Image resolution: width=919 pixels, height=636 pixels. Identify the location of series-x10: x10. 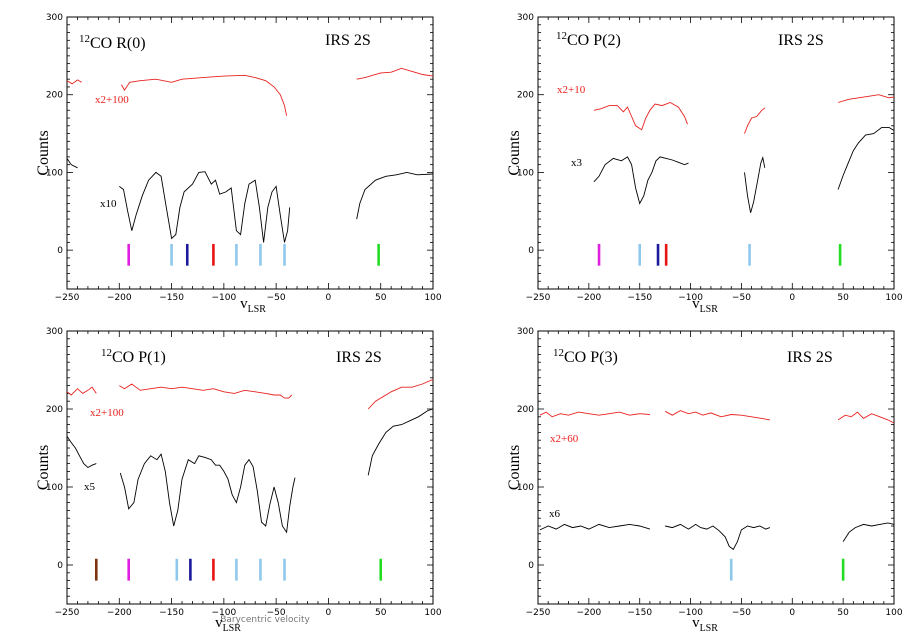
(250, 200).